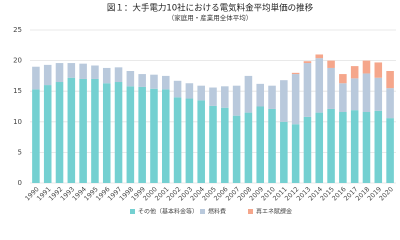 Image resolution: width=400 pixels, height=240 pixels. What do you see at coordinates (168, 212) in the screenshot?
I see `legend-label: その他（基本料金等）` at bounding box center [168, 212].